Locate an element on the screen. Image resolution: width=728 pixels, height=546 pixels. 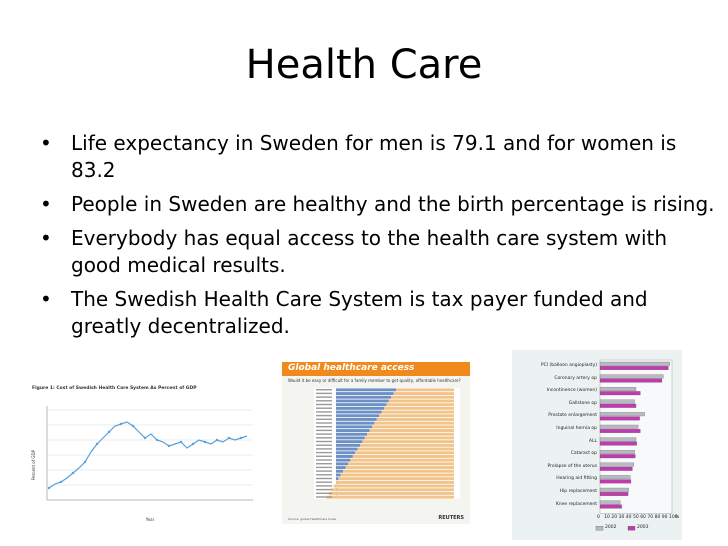
gdp-cost-grid is located at coordinates (150, 455).